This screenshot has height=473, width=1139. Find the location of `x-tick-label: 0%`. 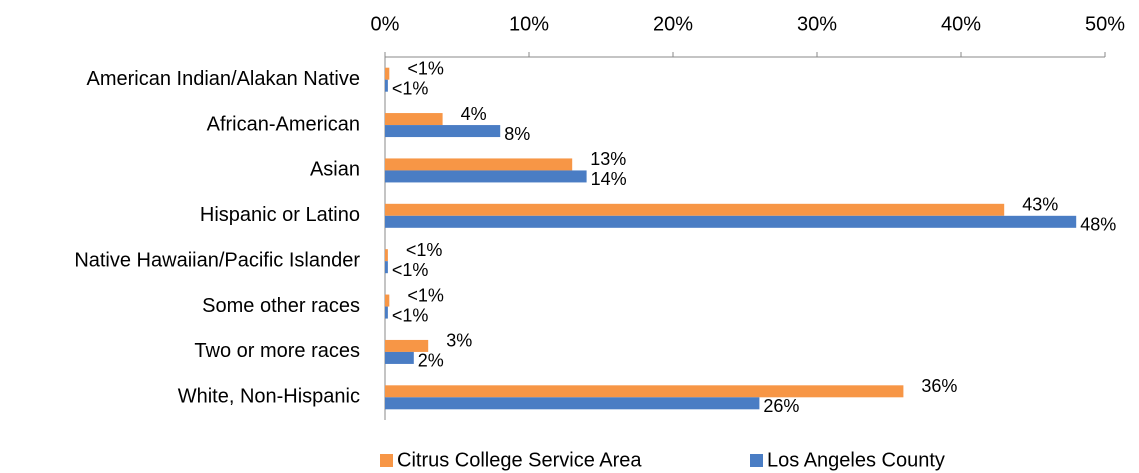

x-tick-label: 0% is located at coordinates (385, 24).